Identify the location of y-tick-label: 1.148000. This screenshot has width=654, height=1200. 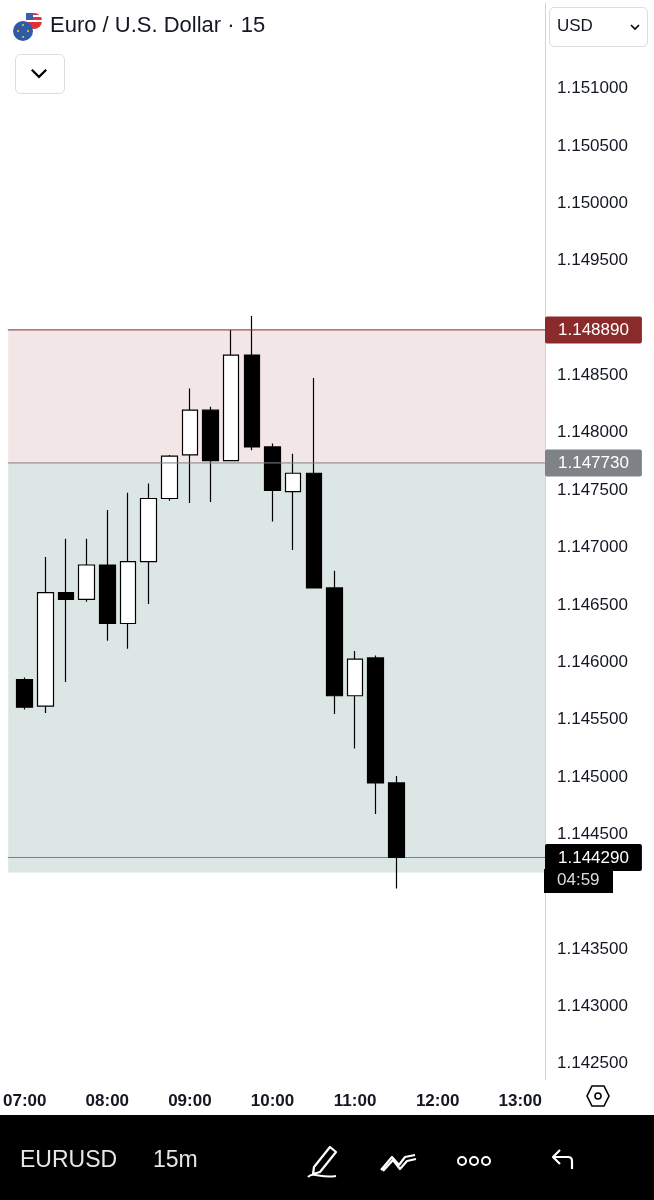
(592, 432).